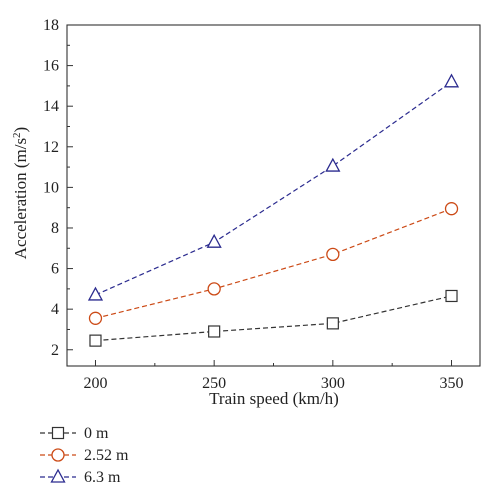 This screenshot has width=500, height=500. What do you see at coordinates (55, 269) in the screenshot?
I see `y-tick-label: 6` at bounding box center [55, 269].